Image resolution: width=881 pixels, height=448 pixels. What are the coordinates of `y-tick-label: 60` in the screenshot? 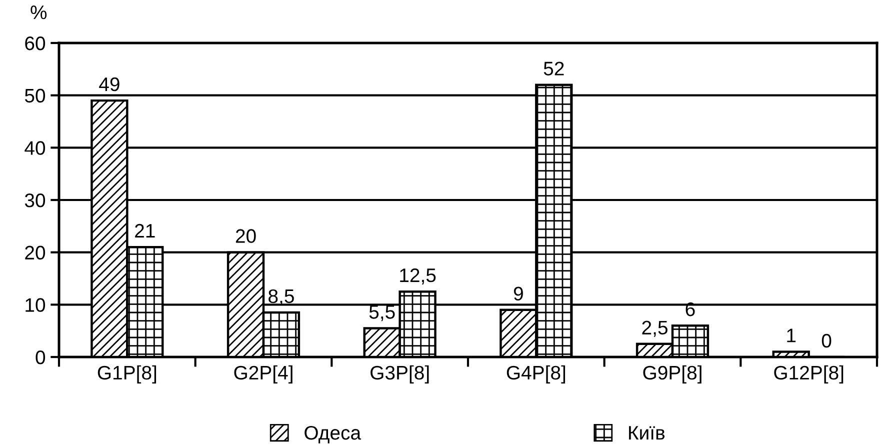 It's located at (35, 43).